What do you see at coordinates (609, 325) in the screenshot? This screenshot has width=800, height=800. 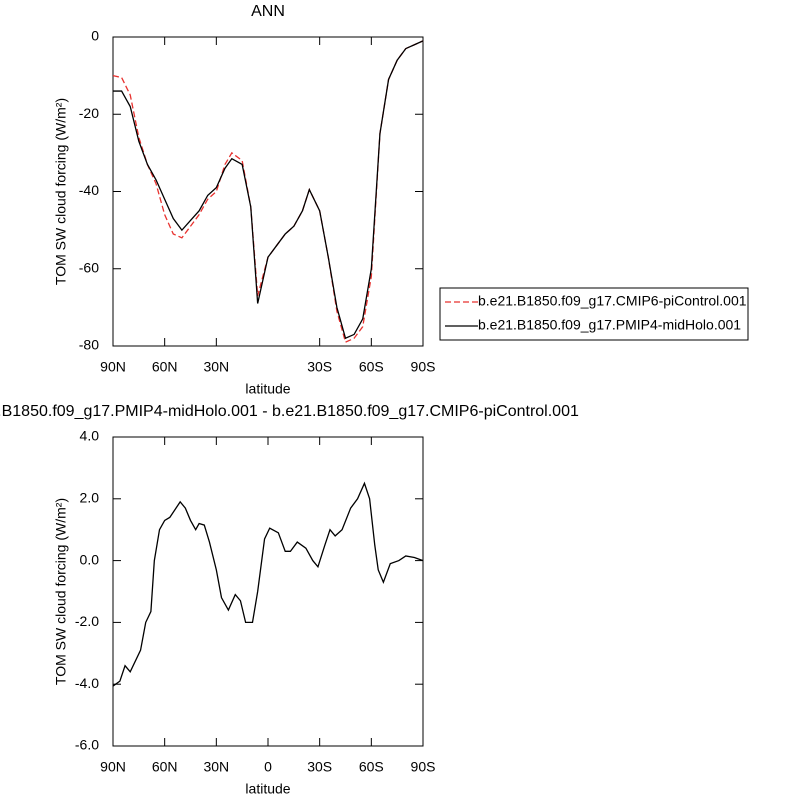 I see `legend-label: b.e21.B1850.f09_g17.PMIP4-midHolo.001` at bounding box center [609, 325].